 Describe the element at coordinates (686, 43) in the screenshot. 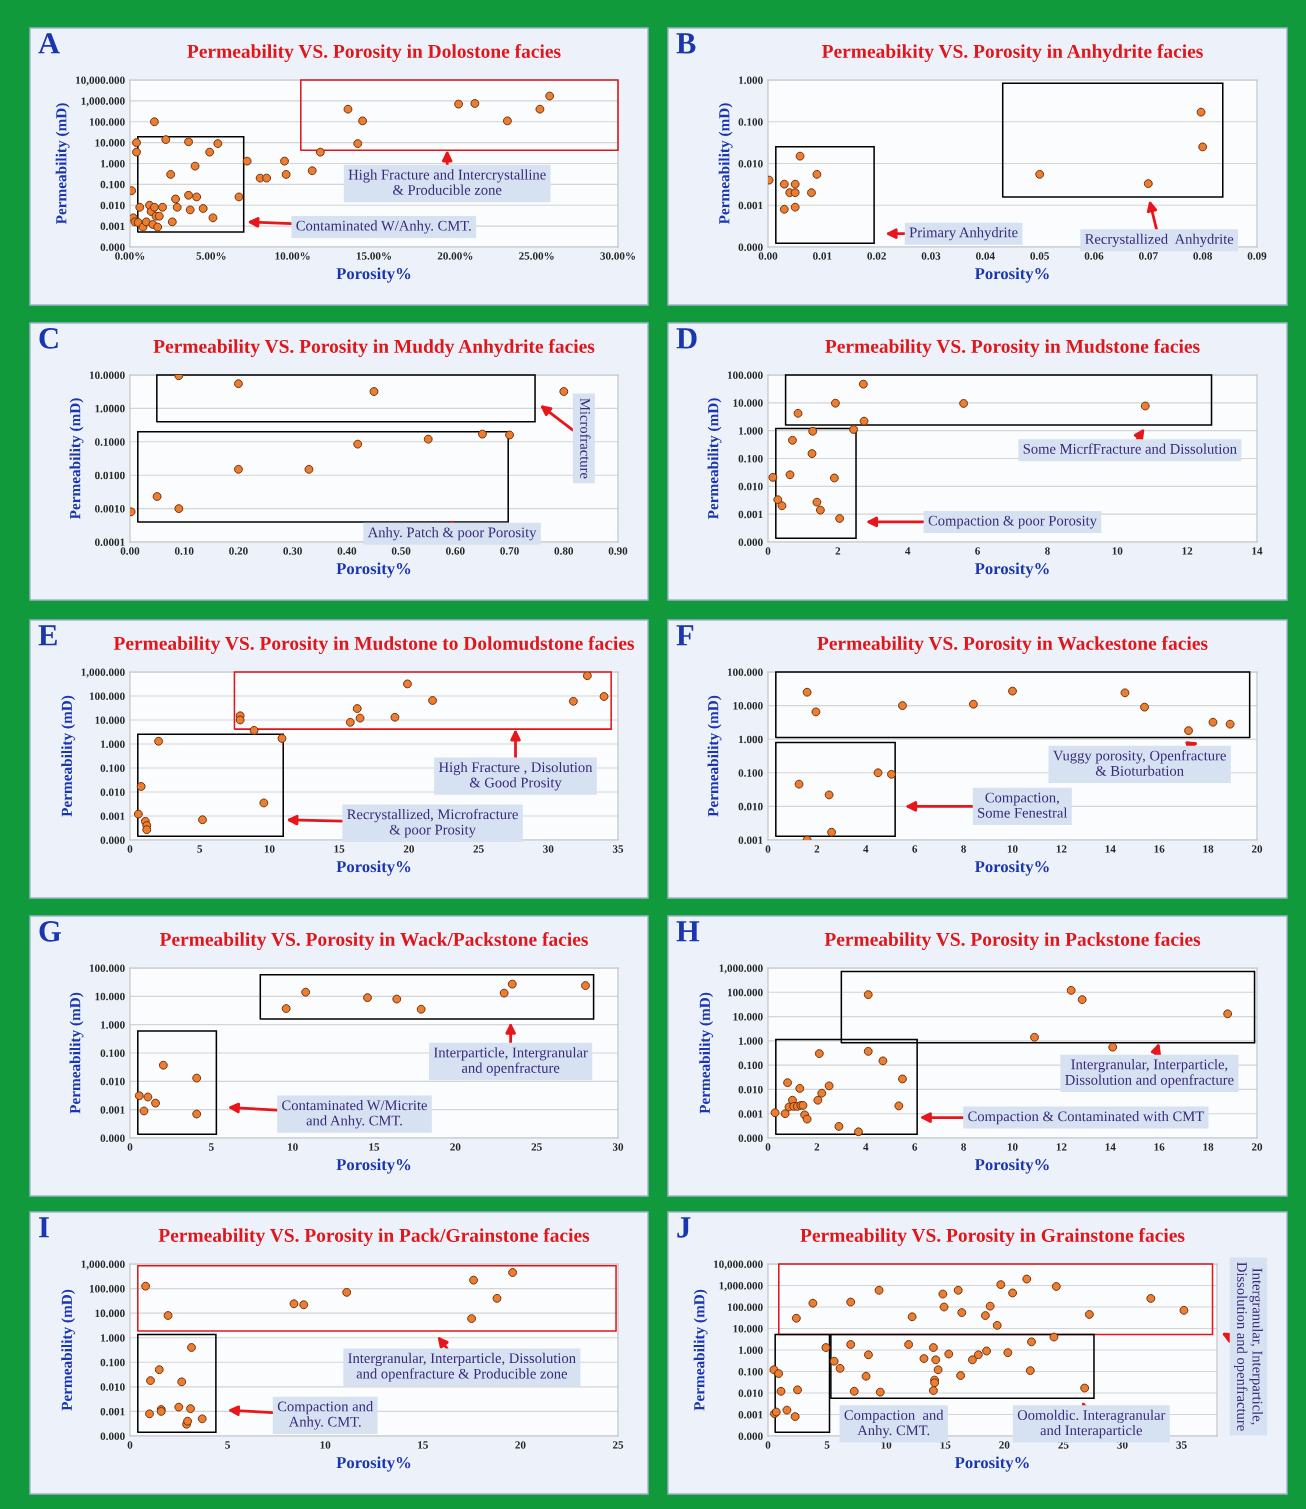

I see `text: B` at that location.